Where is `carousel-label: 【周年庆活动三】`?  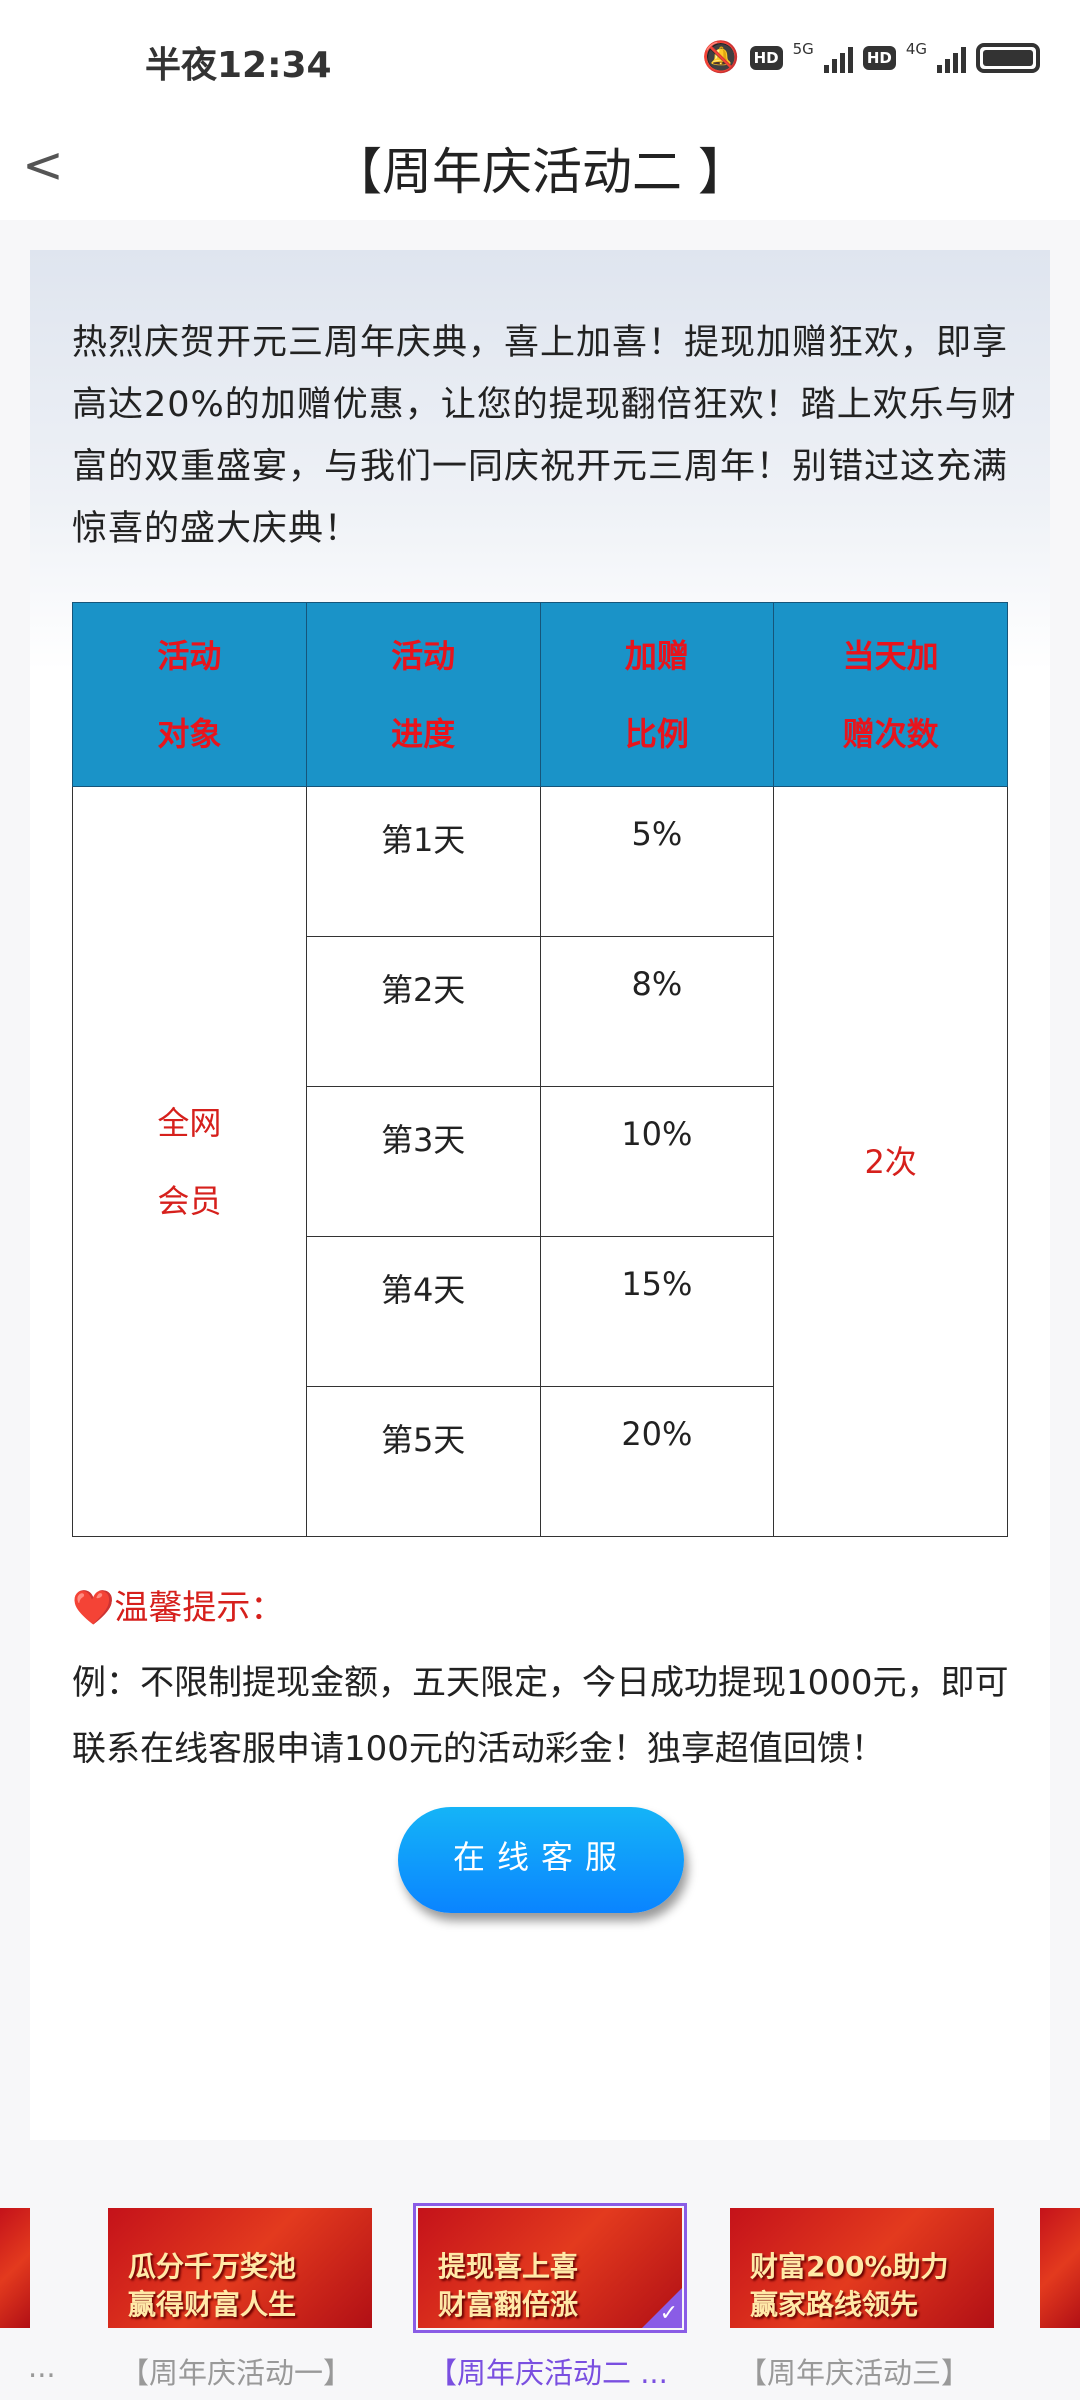
carousel-label: 【周年庆活动三】 is located at coordinates (854, 2373).